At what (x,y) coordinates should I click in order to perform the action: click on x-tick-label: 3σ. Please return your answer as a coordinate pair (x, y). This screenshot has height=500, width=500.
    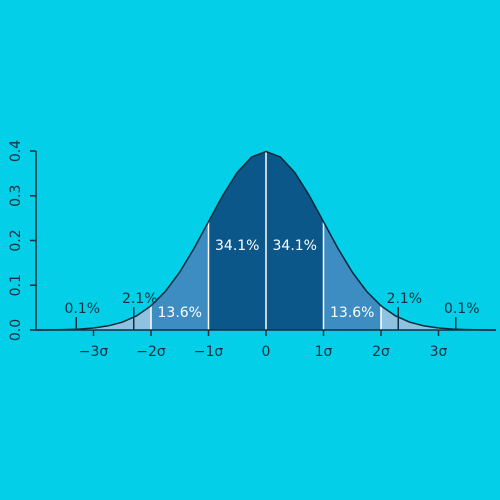
    Looking at the image, I should click on (439, 352).